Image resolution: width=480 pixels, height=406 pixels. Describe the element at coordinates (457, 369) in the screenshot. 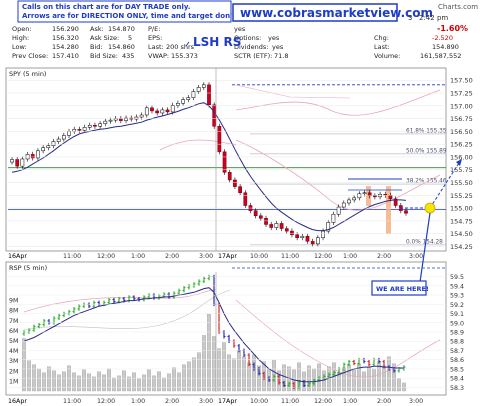

I see `rsp-y-tick: 58.5` at that location.